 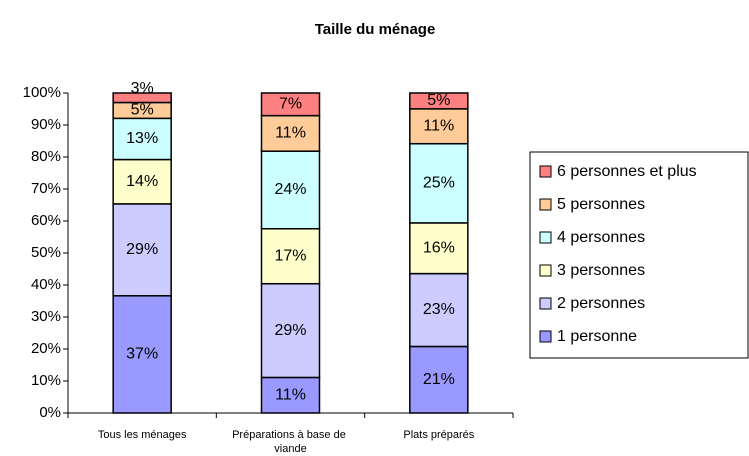 I want to click on y-tick-label: 80%, so click(x=46, y=156).